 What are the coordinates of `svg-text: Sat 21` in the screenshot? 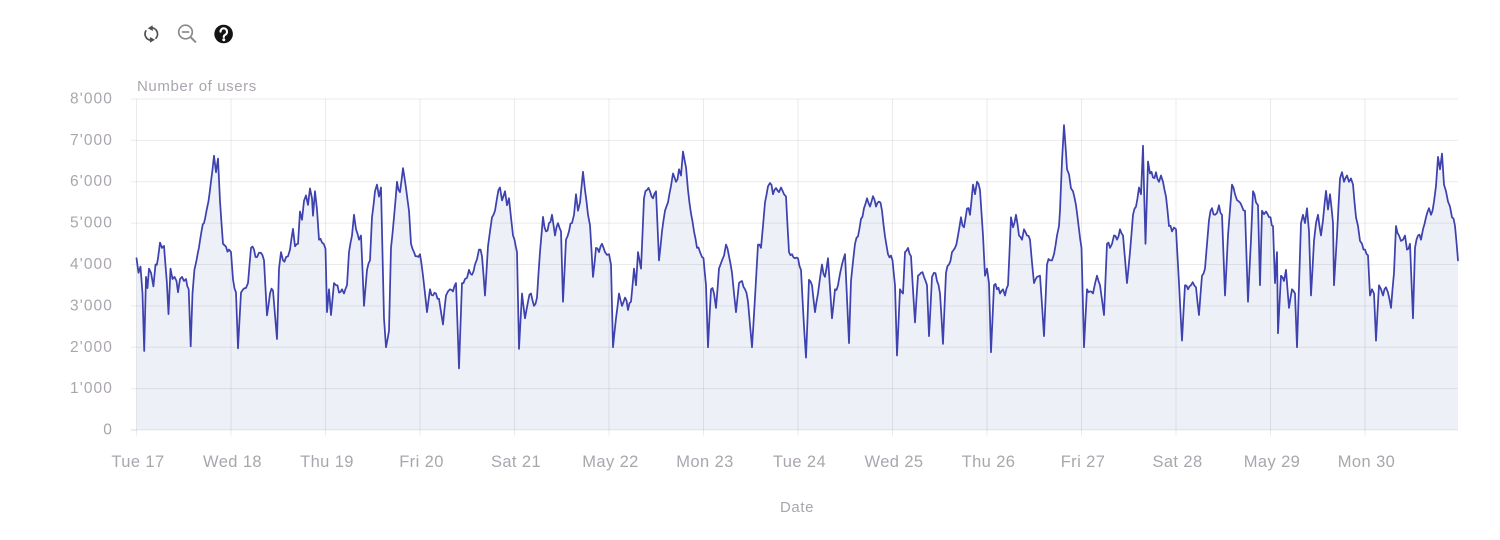 It's located at (516, 462).